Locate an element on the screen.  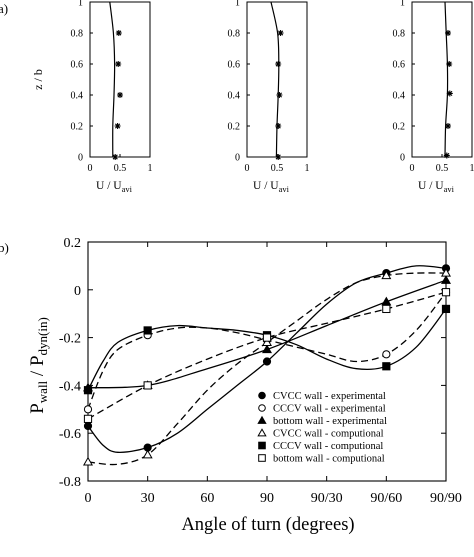
y-axis-label: z / b is located at coordinates (38, 79).